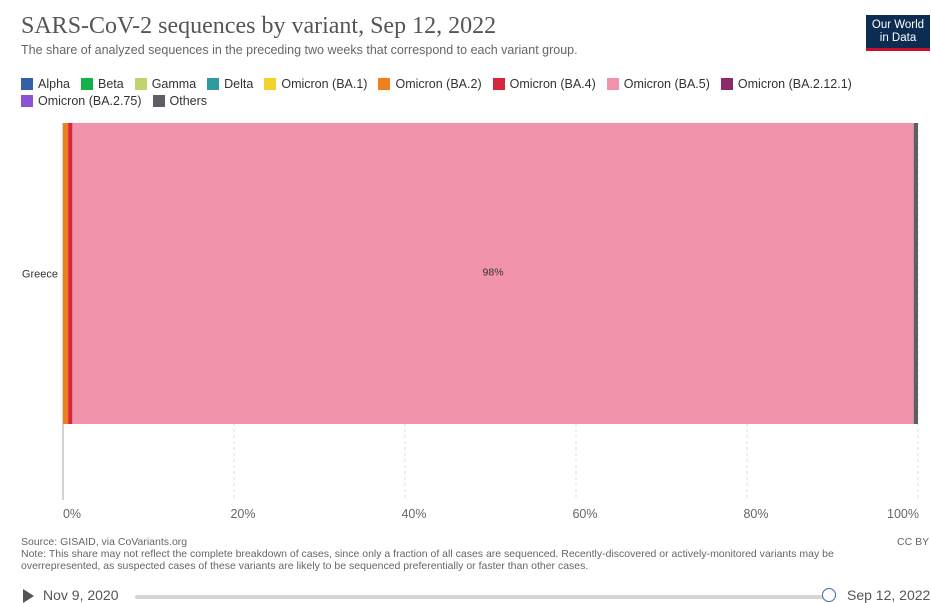 The width and height of the screenshot is (931, 603). I want to click on timeline-handle, so click(829, 595).